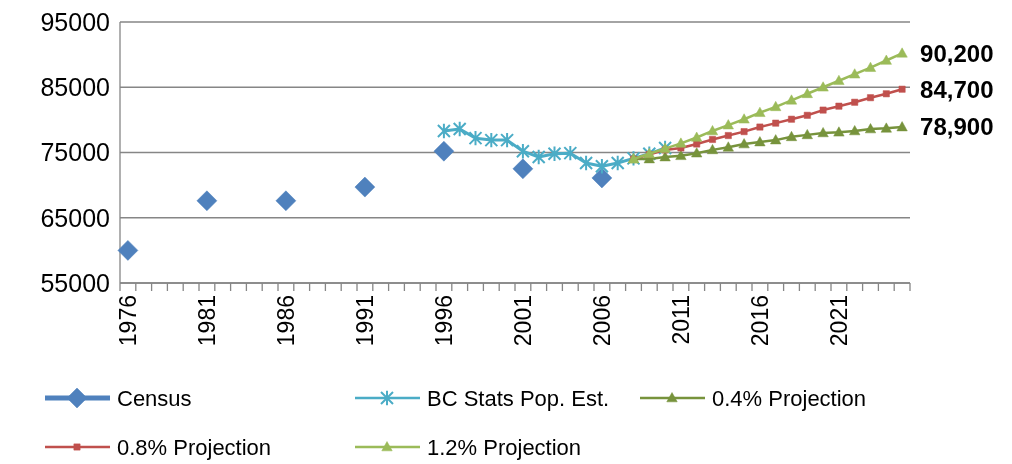 This screenshot has width=1012, height=464. Describe the element at coordinates (75, 282) in the screenshot. I see `y-tick-label: 55000` at that location.